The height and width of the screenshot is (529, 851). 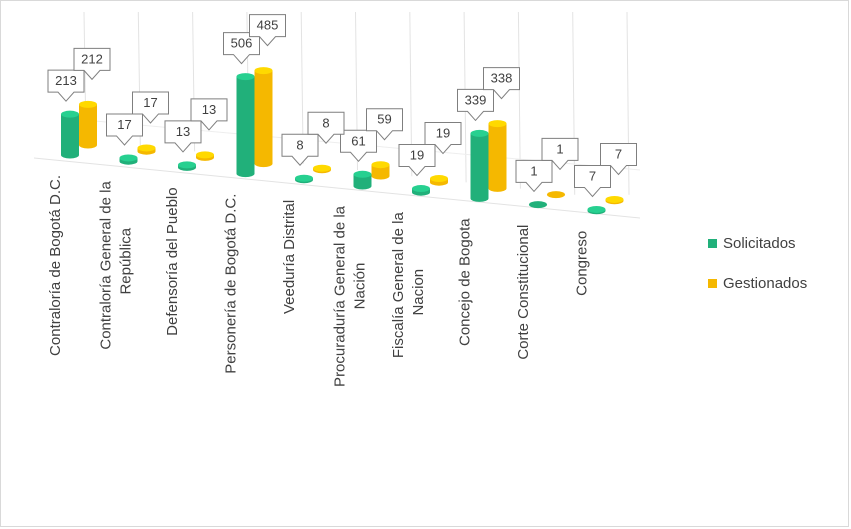 What do you see at coordinates (533, 170) in the screenshot?
I see `data-label-0-8: 1` at bounding box center [533, 170].